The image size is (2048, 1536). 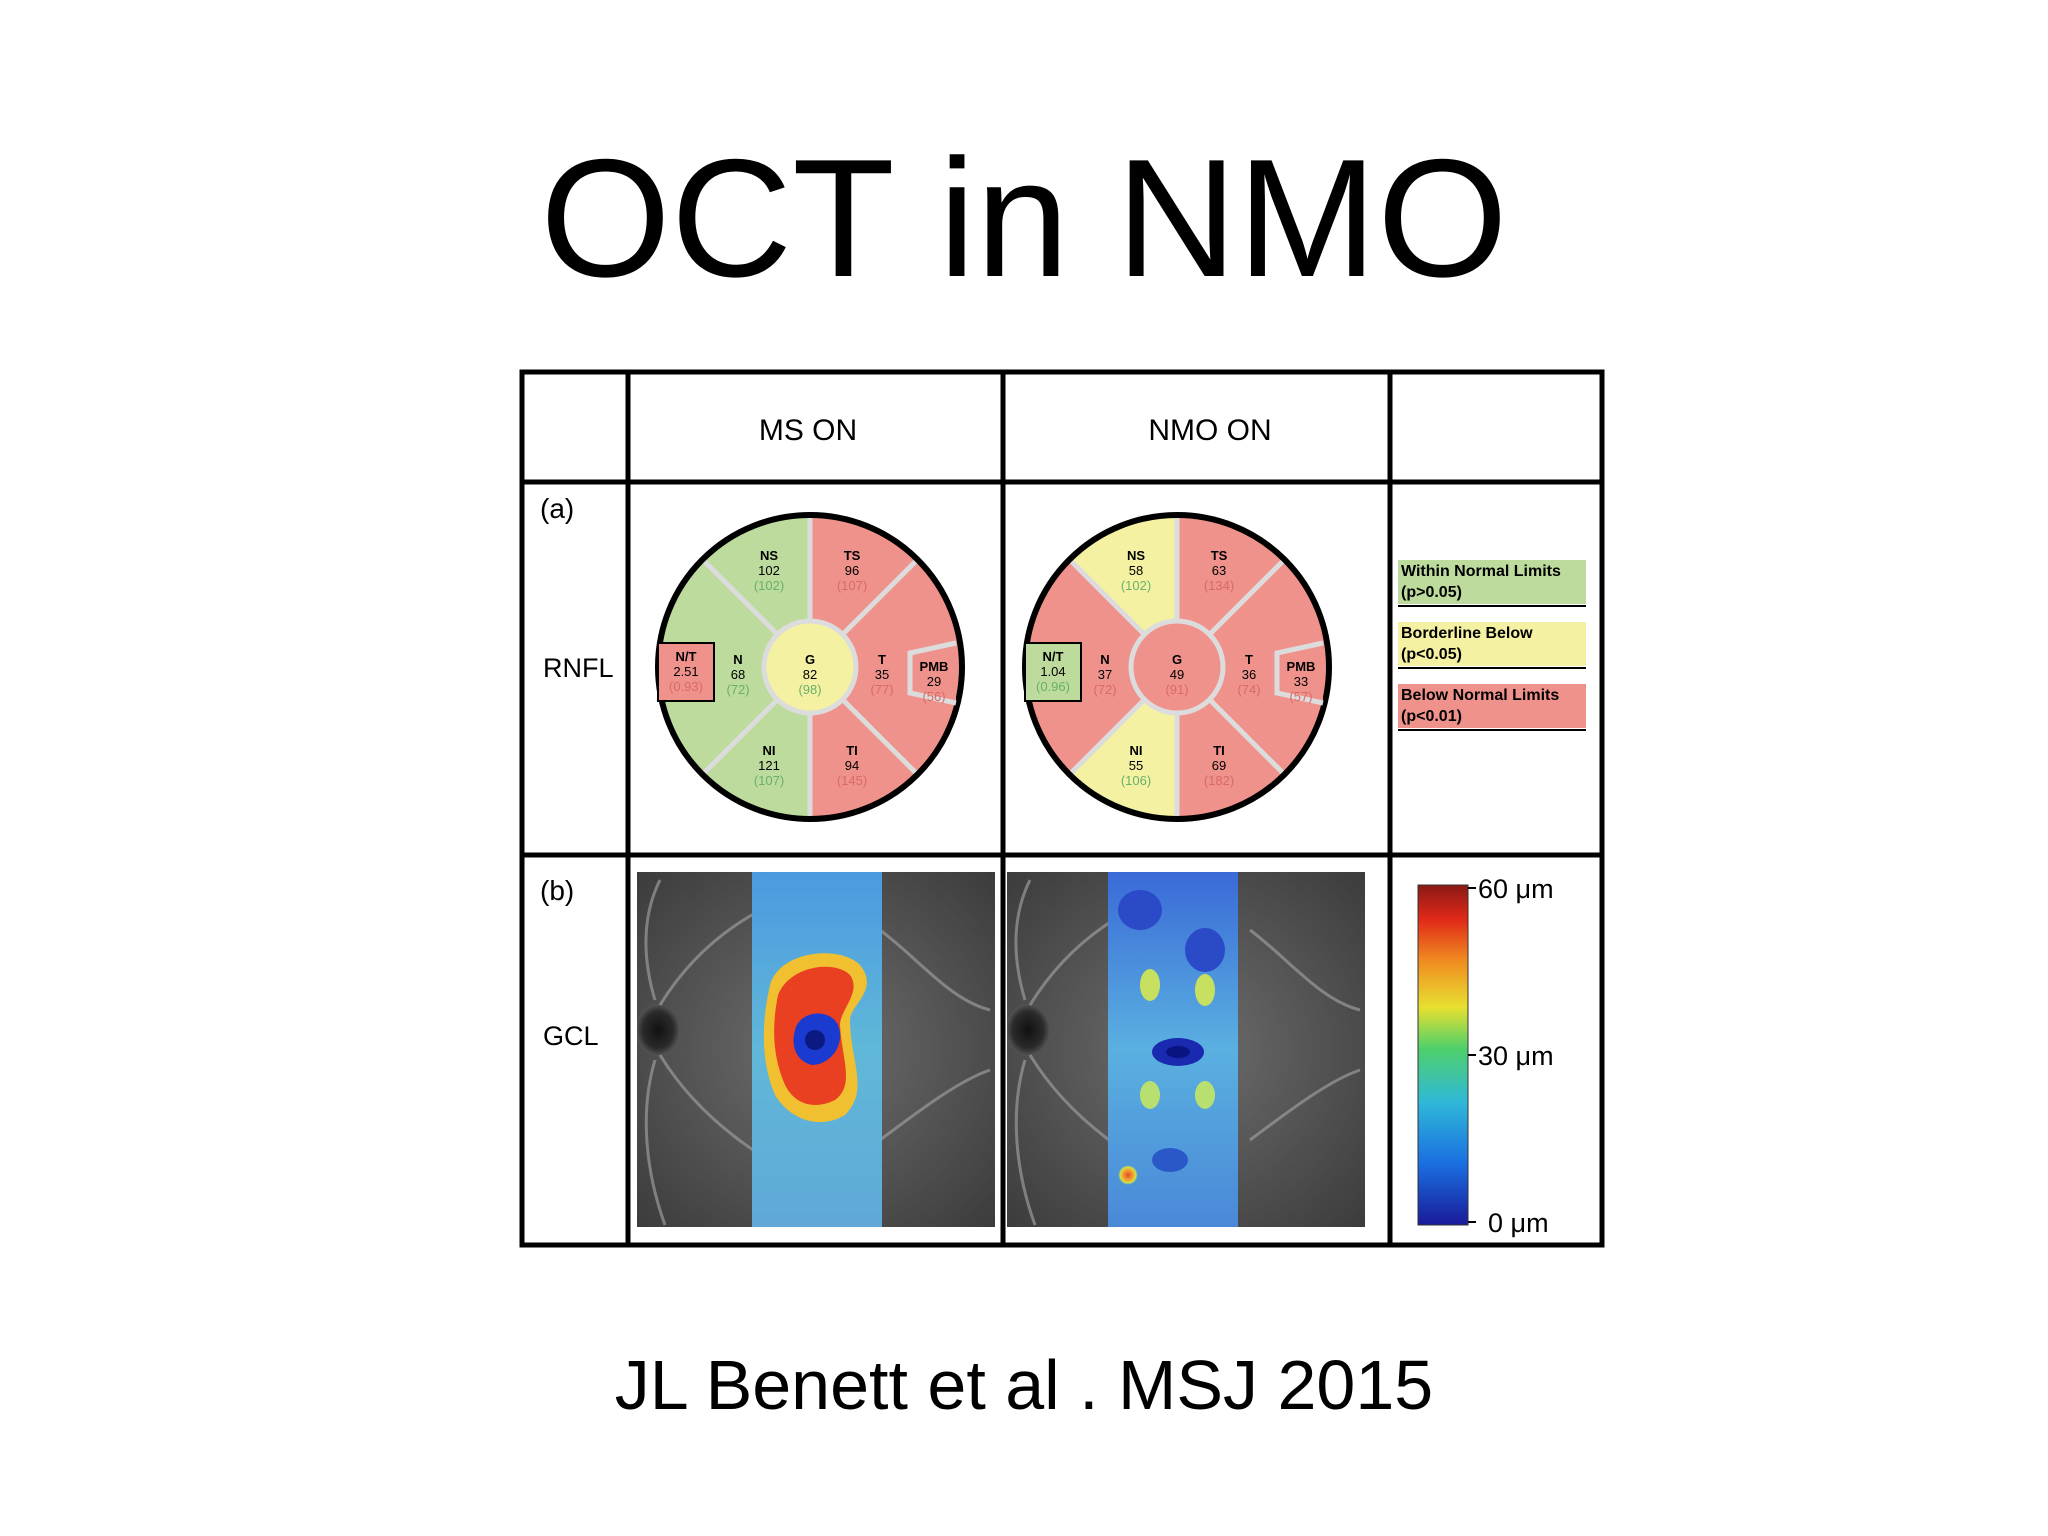 I want to click on scale-label-mid: 30 μm, so click(x=1516, y=1056).